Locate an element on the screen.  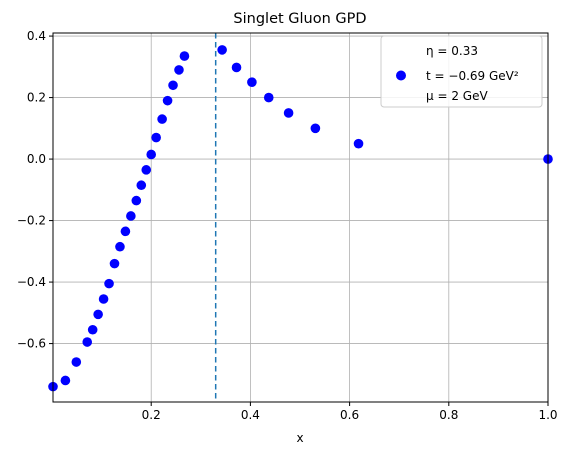
y-tick-label: 0.0 is located at coordinates (36, 159).